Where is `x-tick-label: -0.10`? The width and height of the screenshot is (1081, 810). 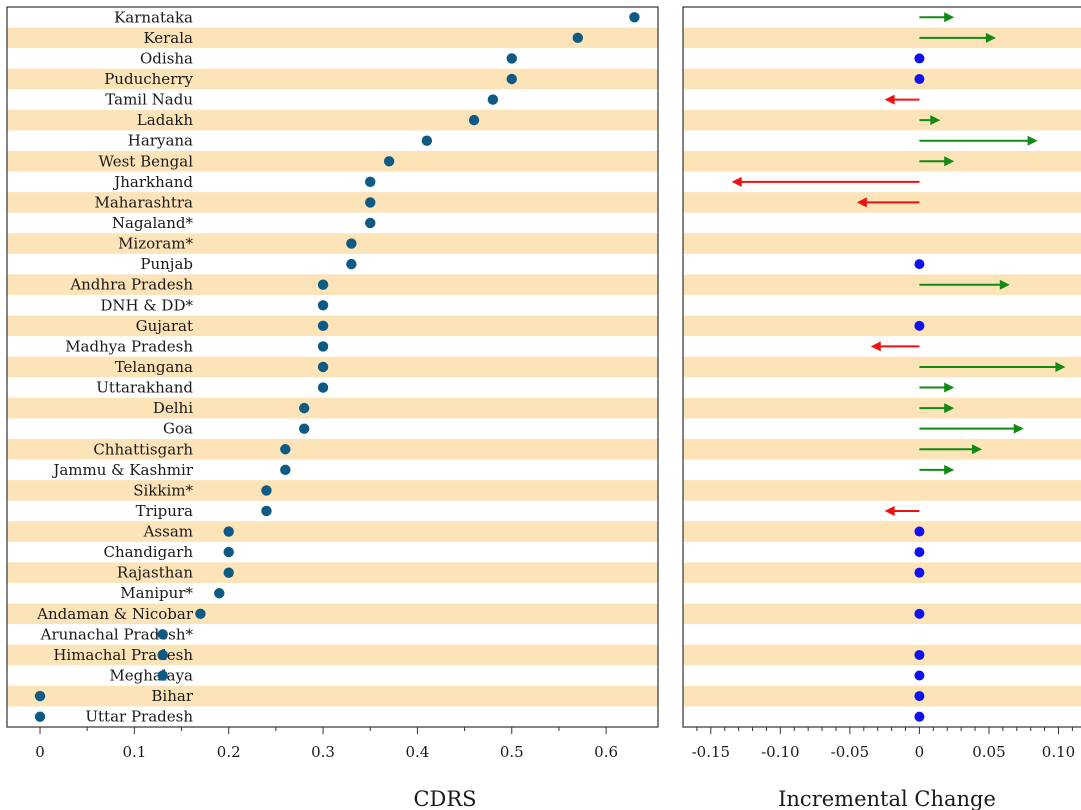
x-tick-label: -0.10 is located at coordinates (780, 752).